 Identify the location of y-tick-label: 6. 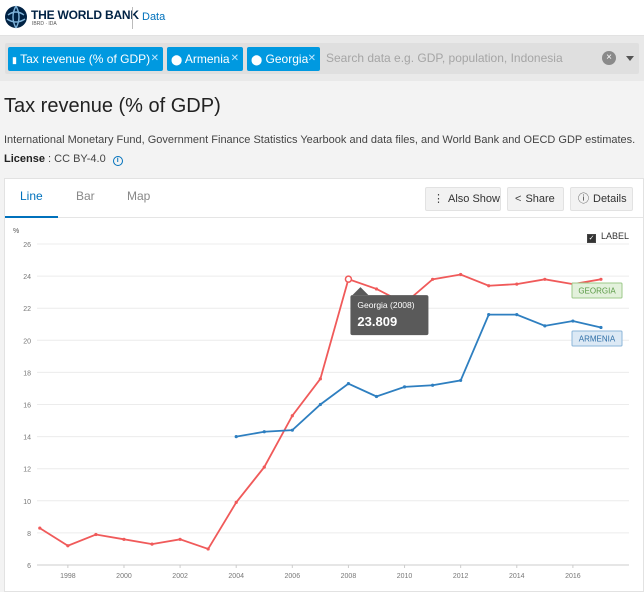
(29, 566).